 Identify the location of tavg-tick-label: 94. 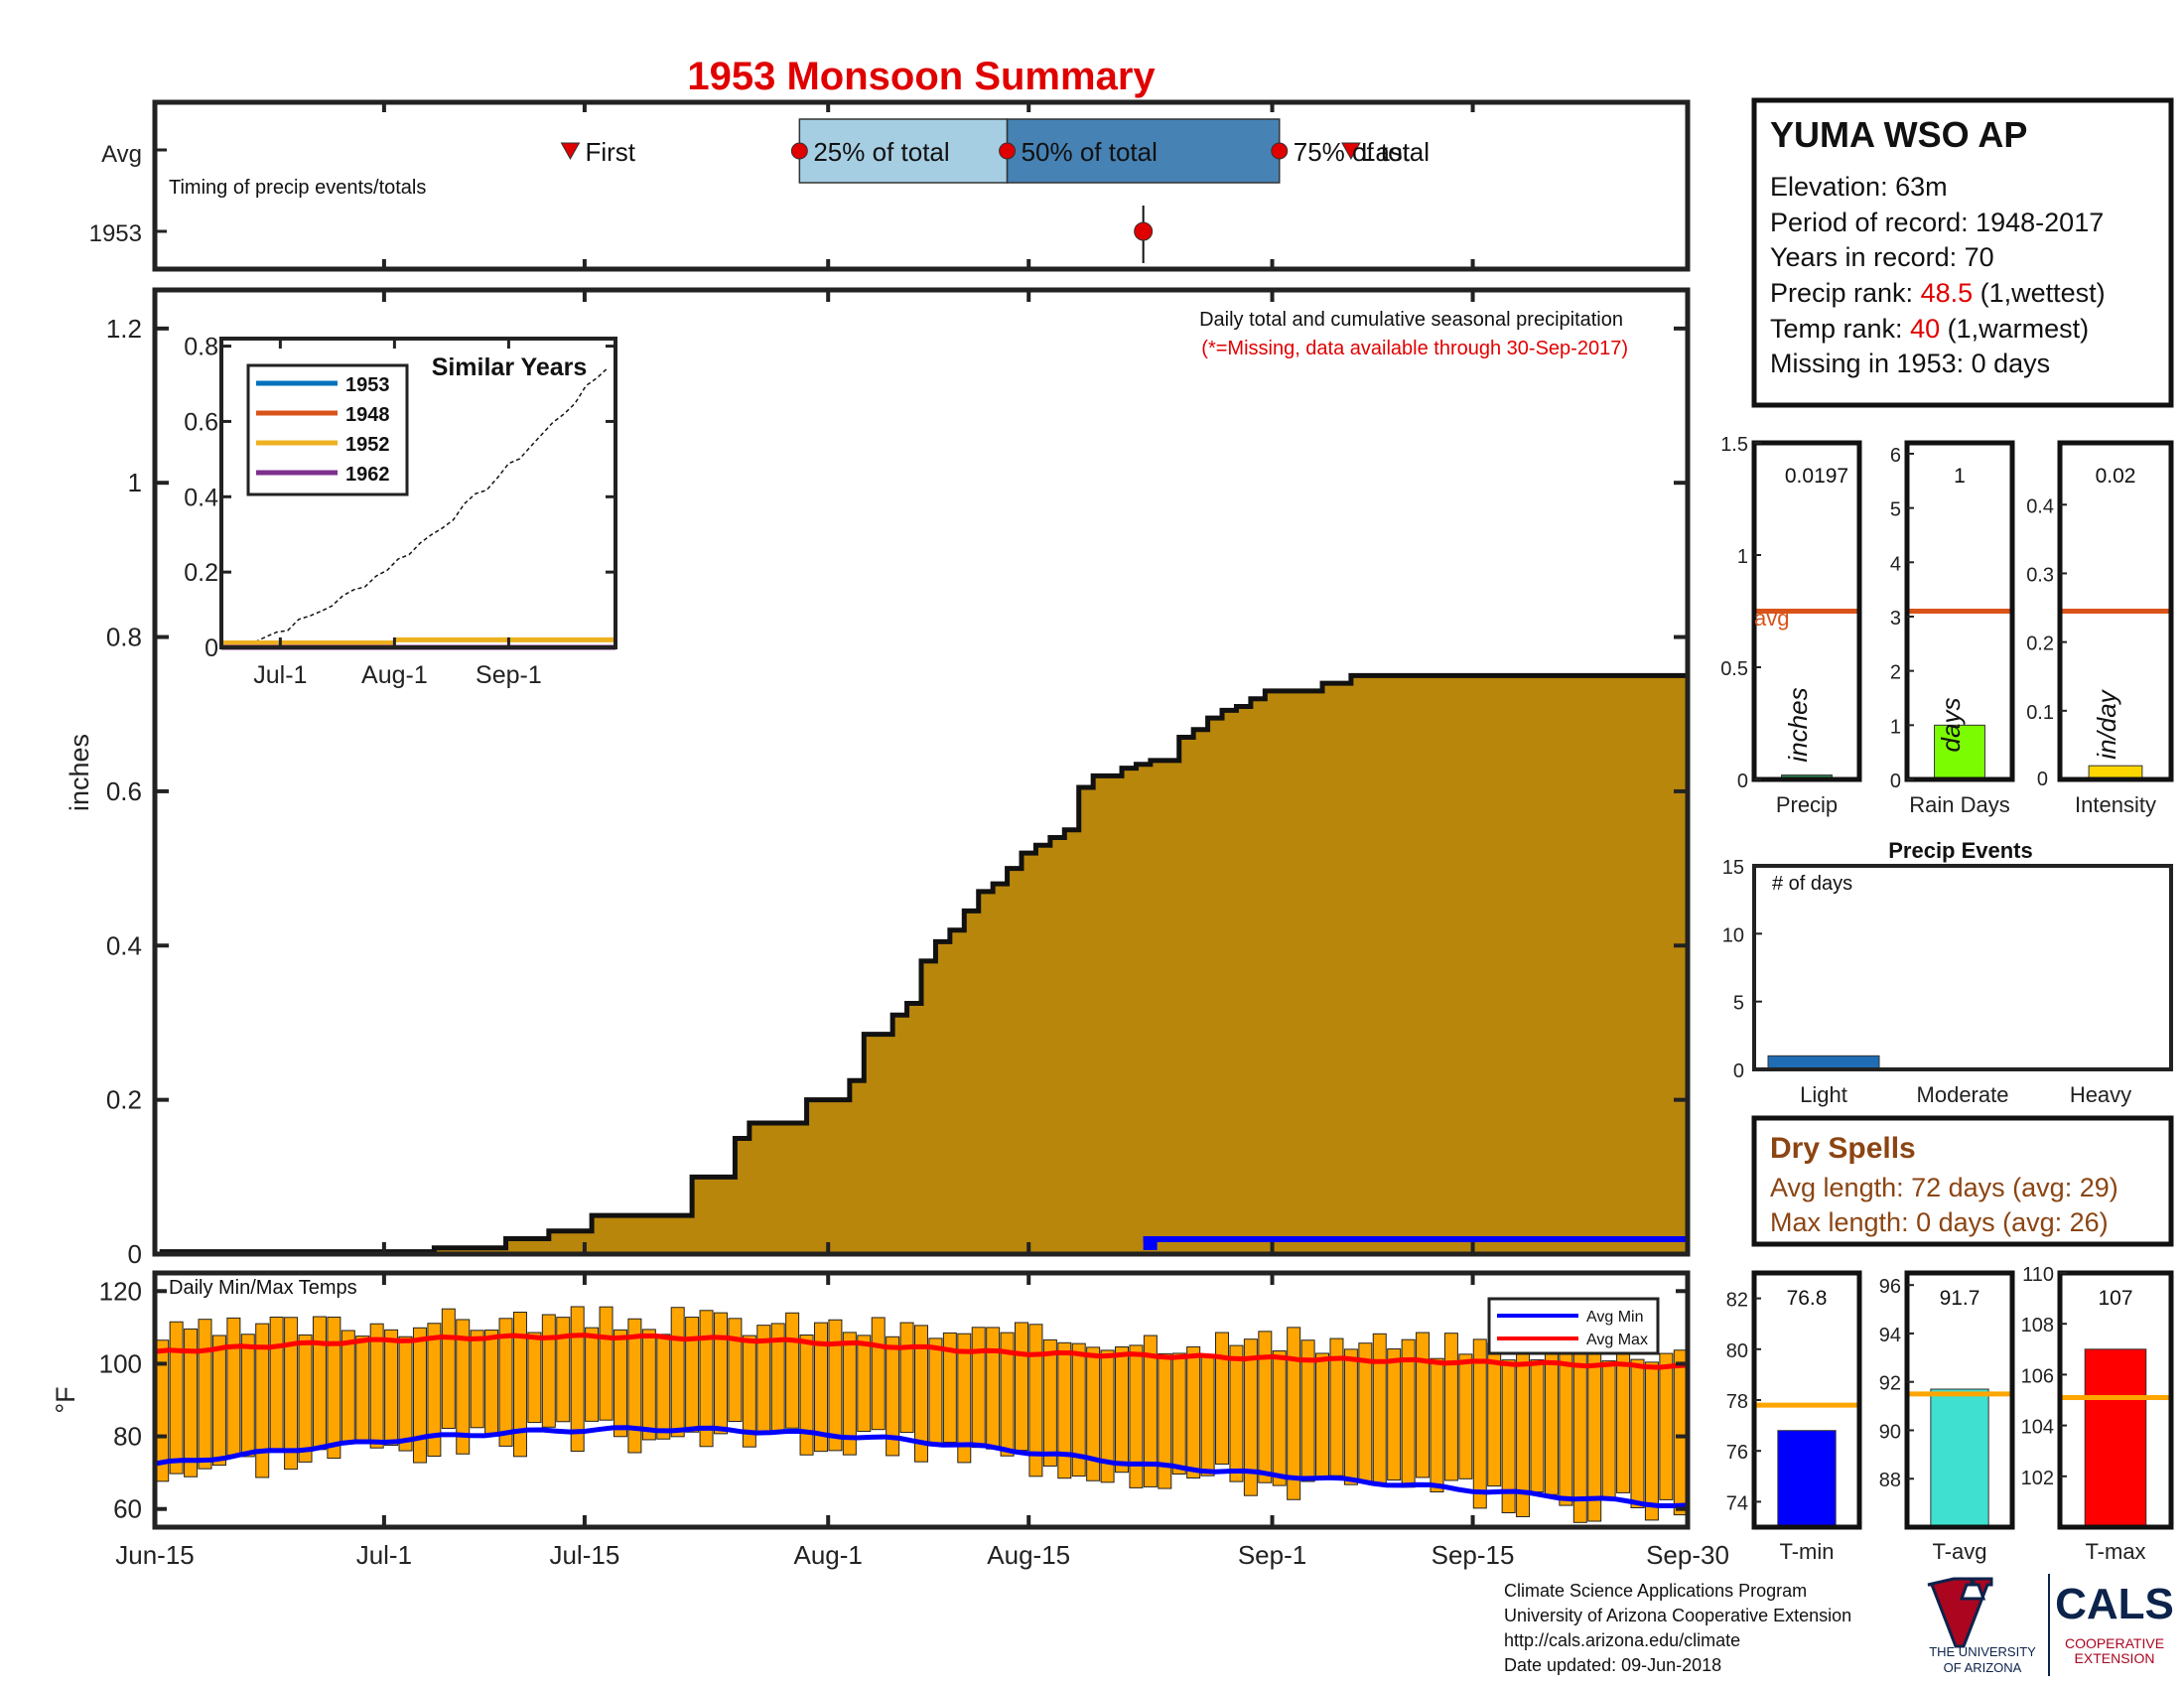
(1890, 1335).